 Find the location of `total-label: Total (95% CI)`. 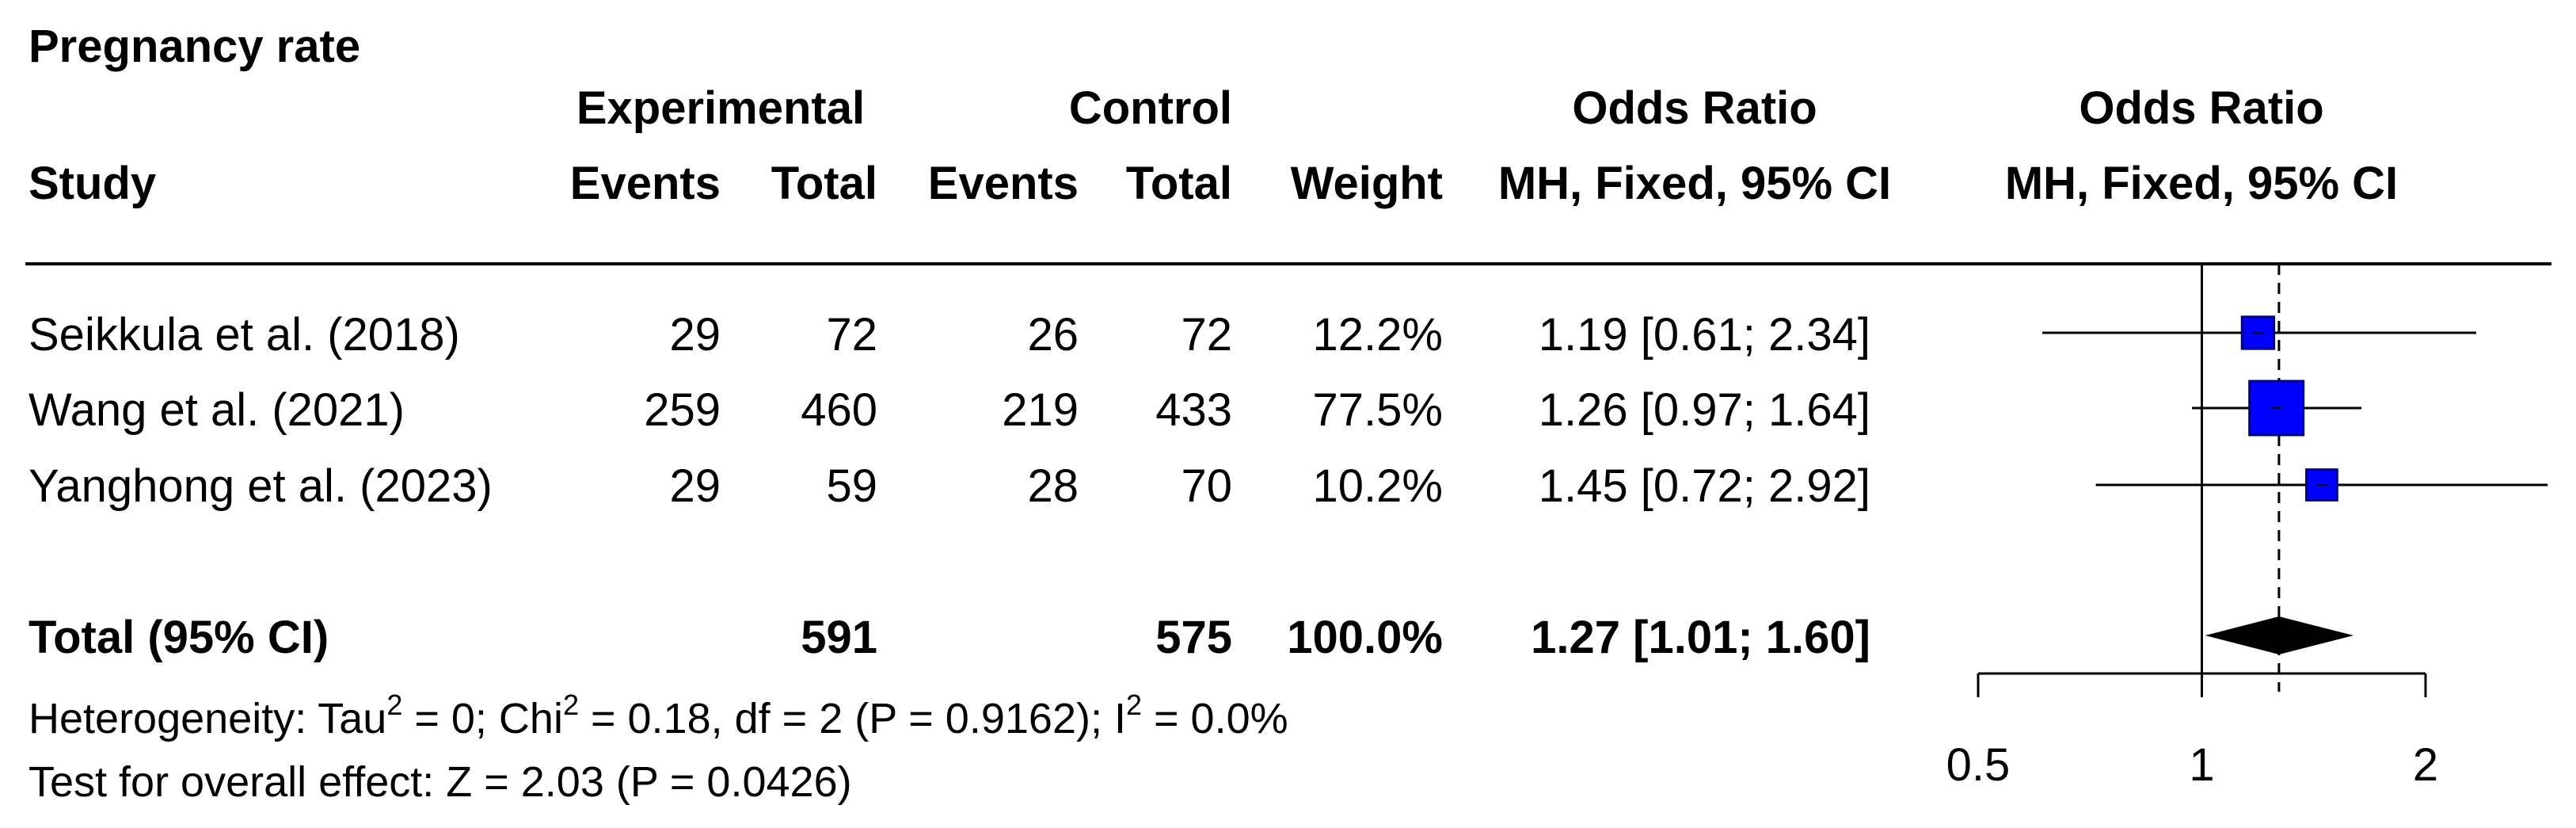

total-label: Total (95% CI) is located at coordinates (179, 637).